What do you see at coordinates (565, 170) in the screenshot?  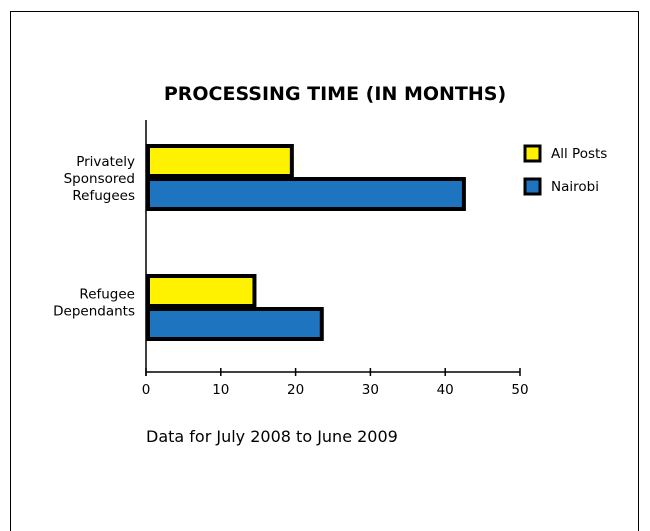 I see `legend: All Posts Nairobi` at bounding box center [565, 170].